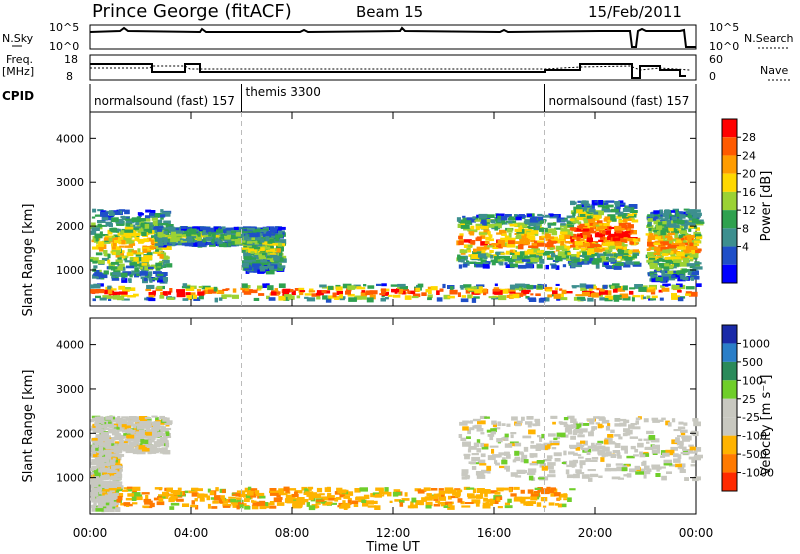  Describe the element at coordinates (64, 46) in the screenshot. I see `noise-tick-left-bottom: 10^0` at that location.